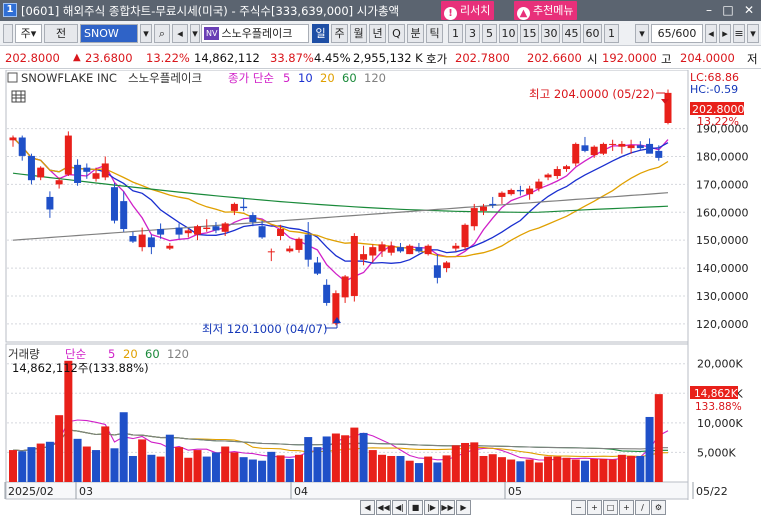  Describe the element at coordinates (415, 507) in the screenshot. I see `stop-icon: ■` at that location.